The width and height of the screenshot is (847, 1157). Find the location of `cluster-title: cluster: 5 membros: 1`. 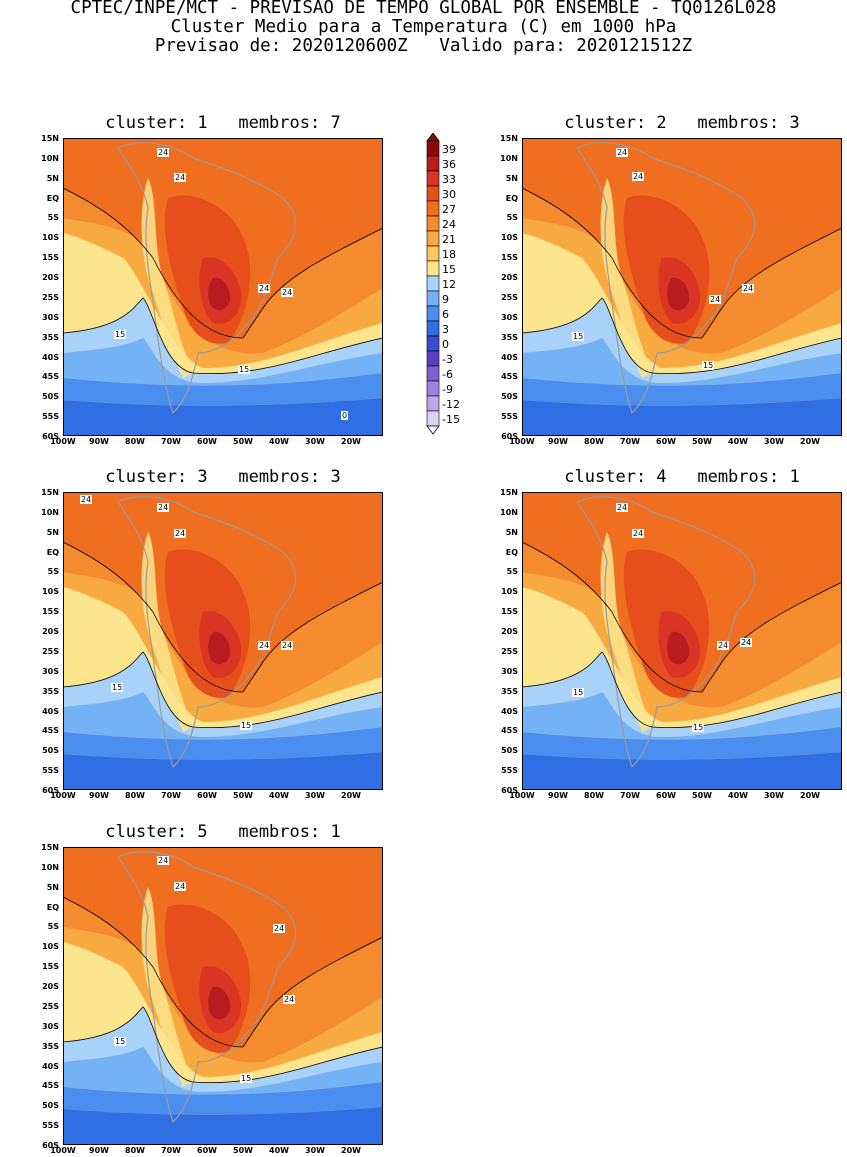

cluster-title: cluster: 5 membros: 1 is located at coordinates (223, 832).